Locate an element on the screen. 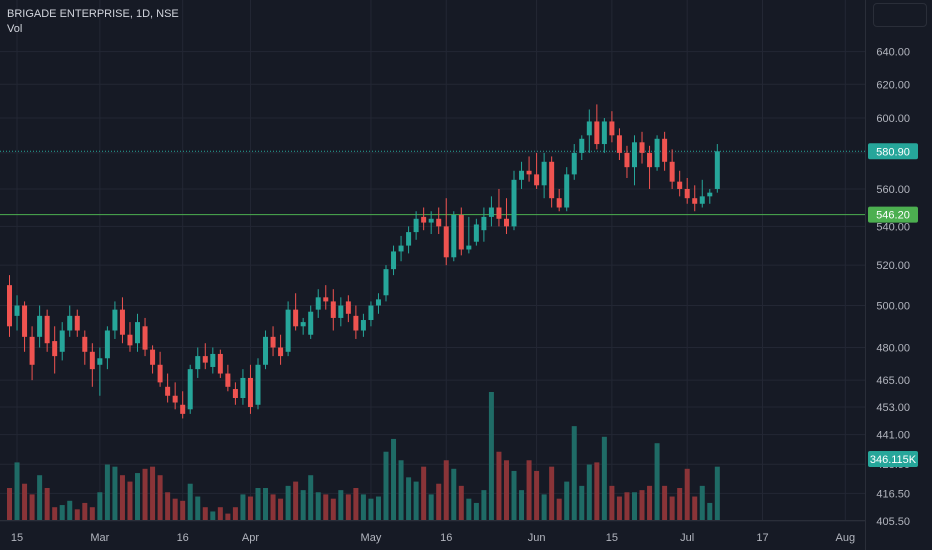 The height and width of the screenshot is (550, 932). volume-indicator-label: Vol is located at coordinates (15, 29).